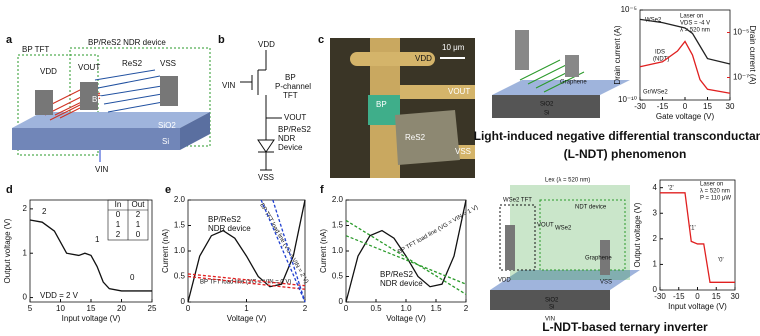  Describe the element at coordinates (118, 204) in the screenshot. I see `table-cell: In` at that location.